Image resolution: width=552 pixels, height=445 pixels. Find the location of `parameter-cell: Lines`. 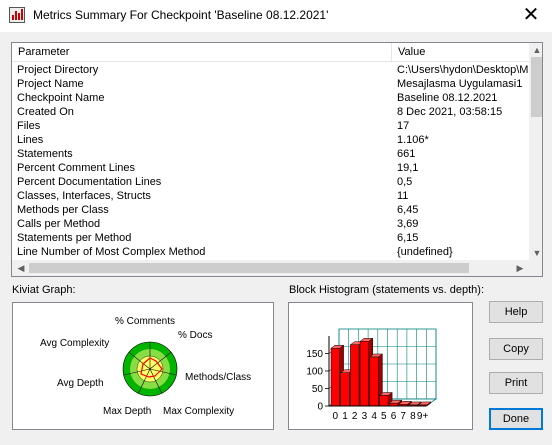

parameter-cell: Lines is located at coordinates (30, 140).